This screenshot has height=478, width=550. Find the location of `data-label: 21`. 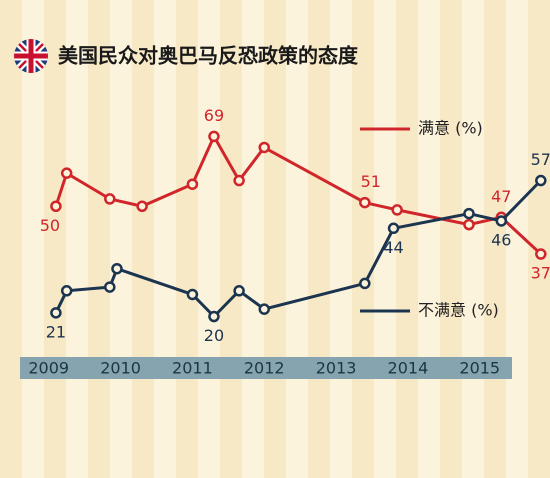

data-label: 21 is located at coordinates (56, 331).